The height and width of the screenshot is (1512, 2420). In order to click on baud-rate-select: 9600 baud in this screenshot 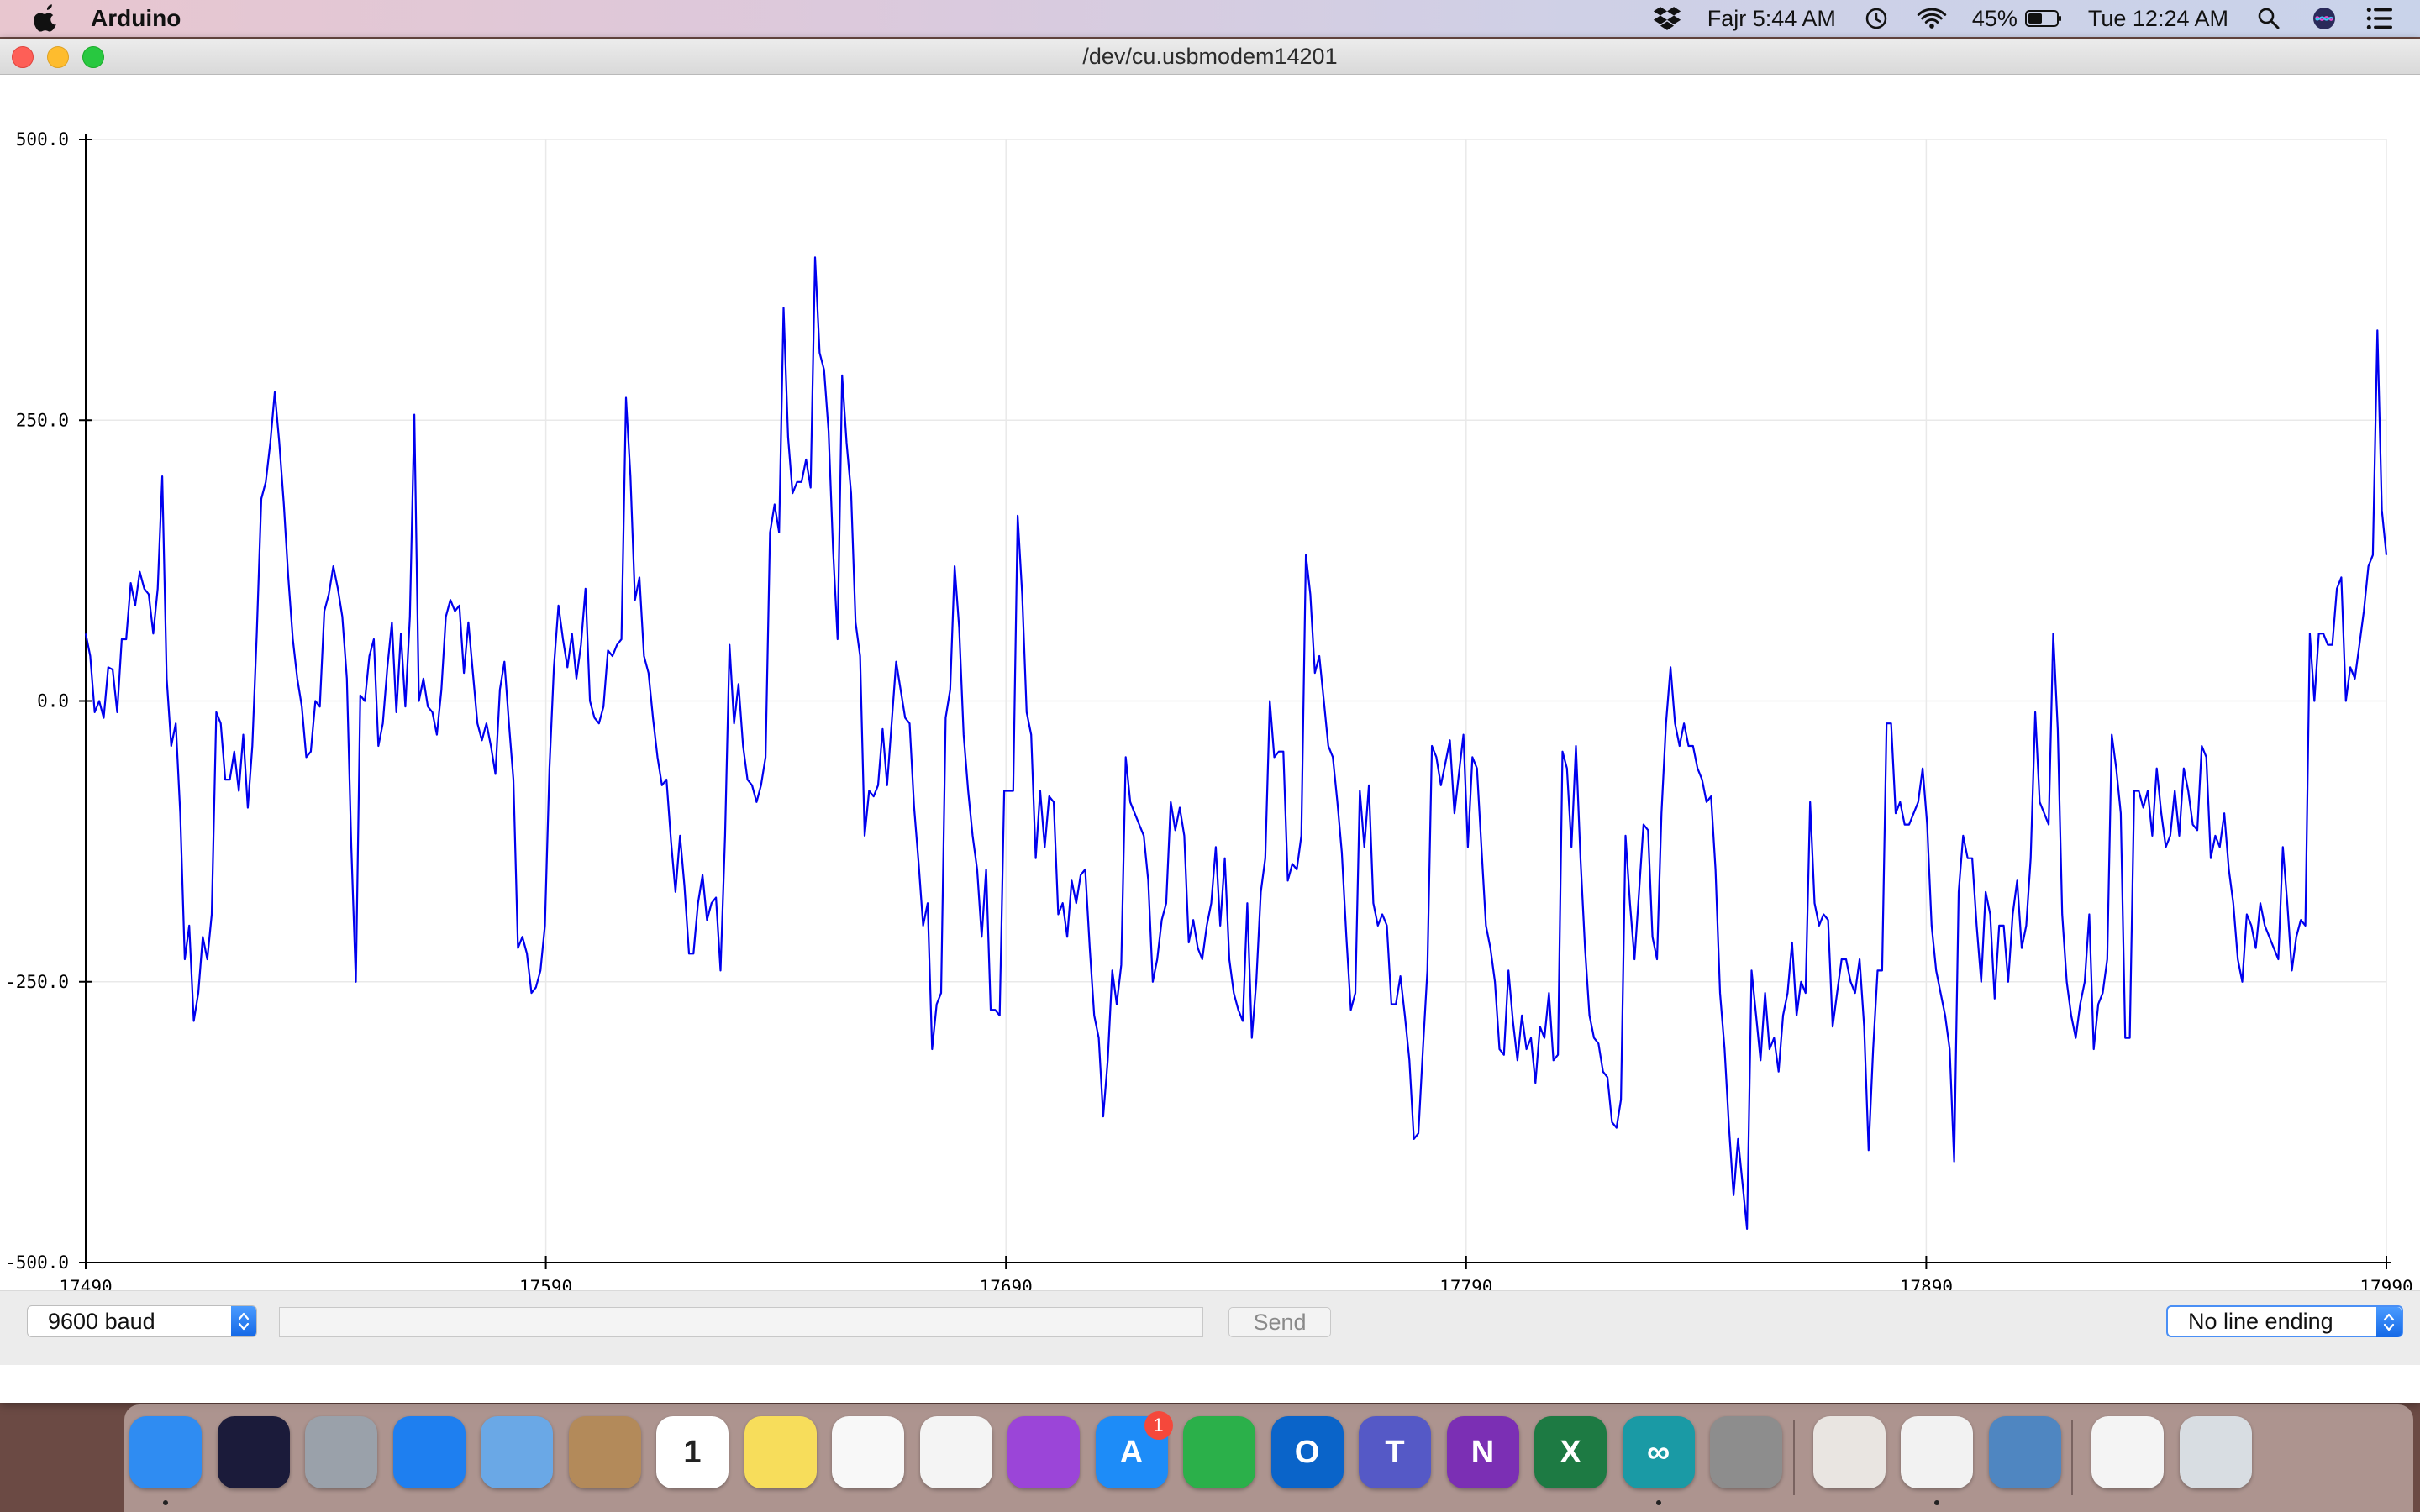, I will do `click(142, 1321)`.